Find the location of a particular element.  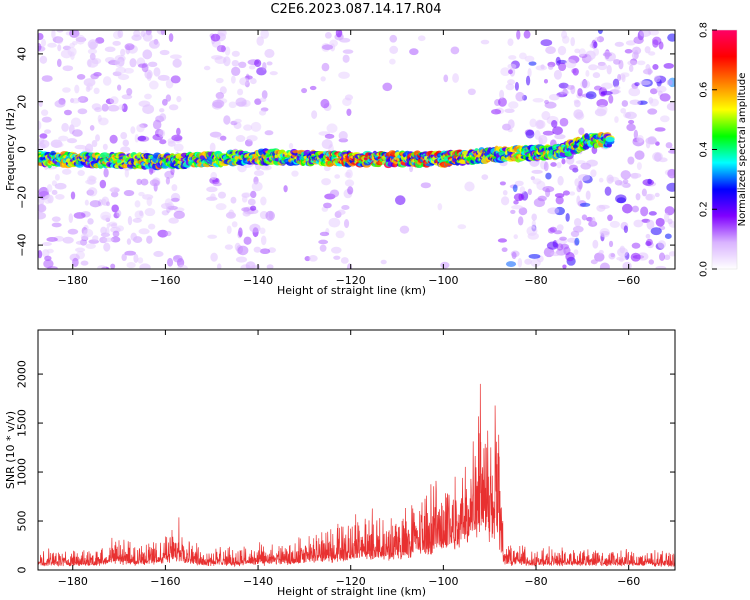

colorbar-tick-label: 0.0 is located at coordinates (704, 269).